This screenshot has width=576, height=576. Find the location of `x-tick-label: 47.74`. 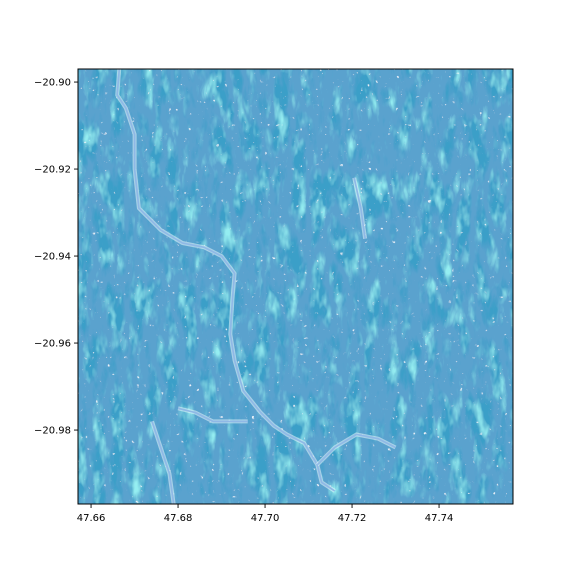

x-tick-label: 47.74 is located at coordinates (439, 518).